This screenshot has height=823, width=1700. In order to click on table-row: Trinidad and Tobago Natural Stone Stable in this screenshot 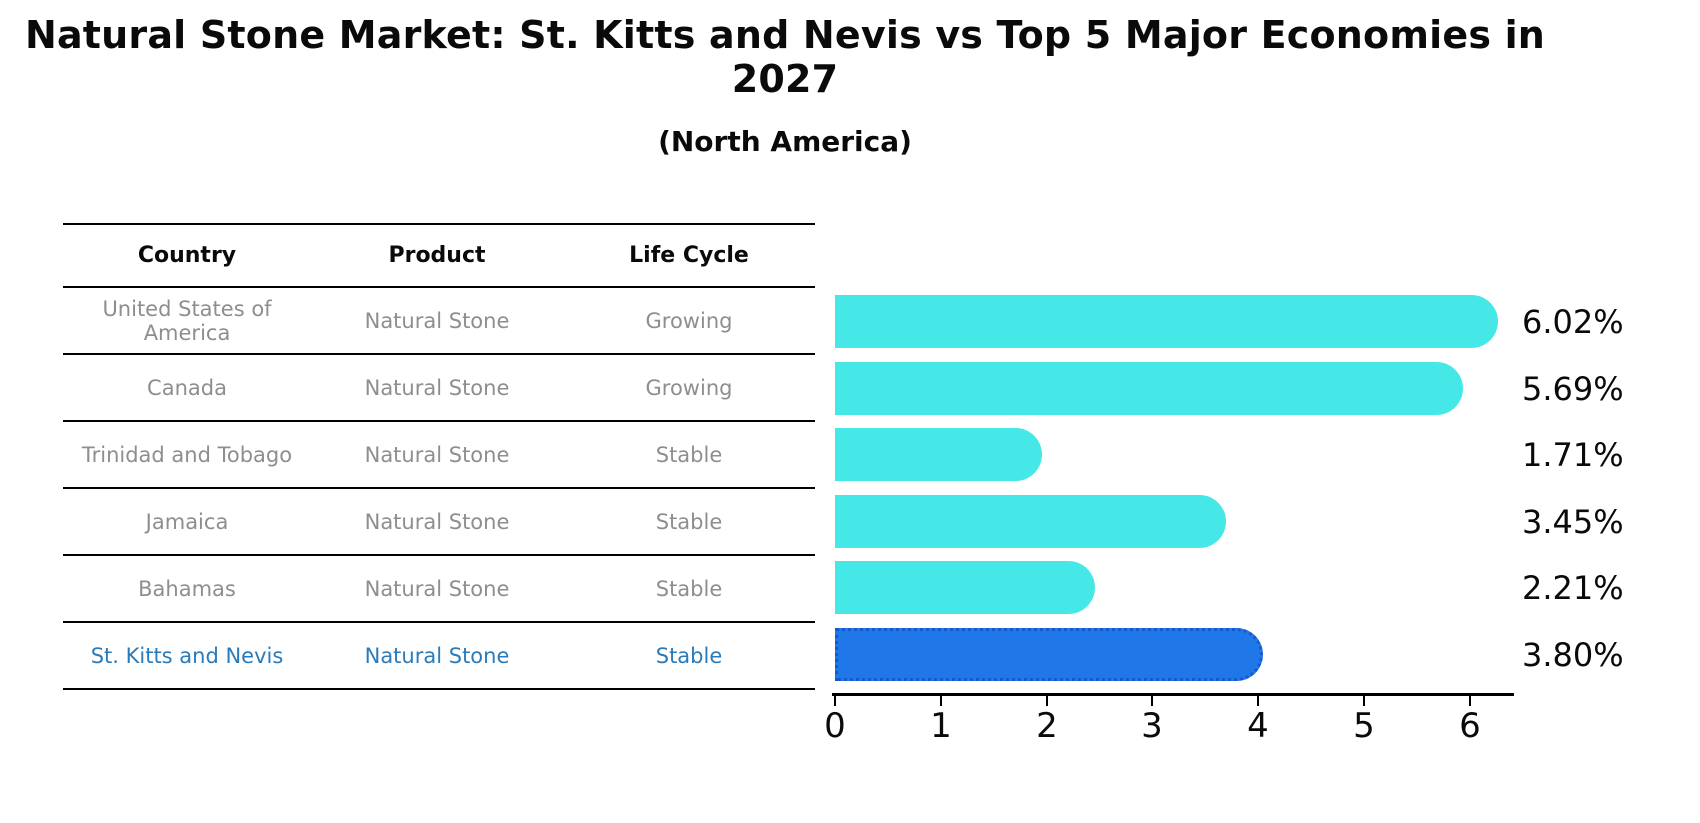, I will do `click(439, 455)`.